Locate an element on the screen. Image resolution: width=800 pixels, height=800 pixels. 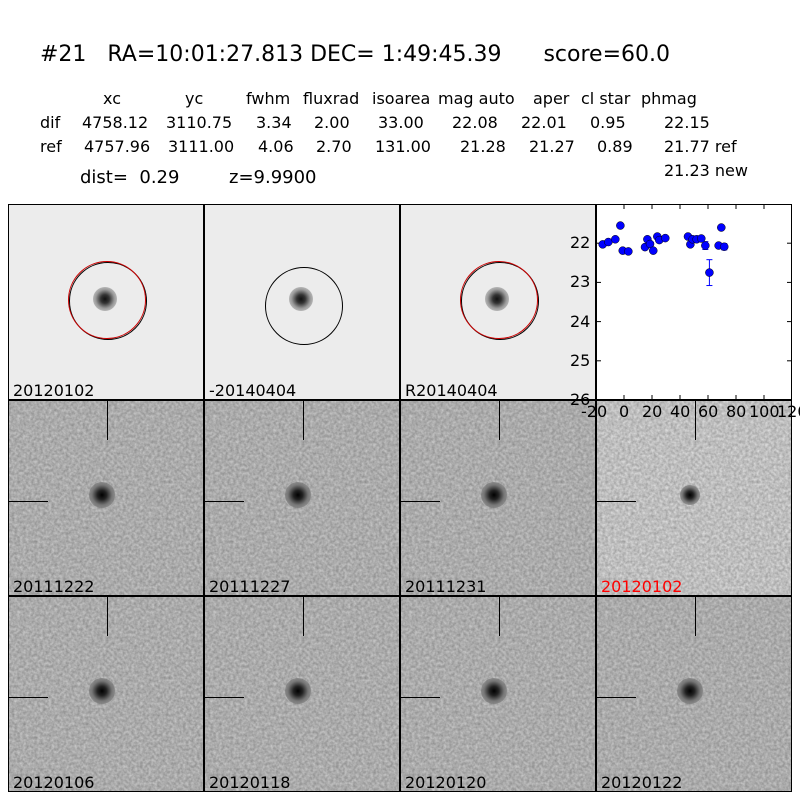
y-tick-label: 25 is located at coordinates (580, 360).